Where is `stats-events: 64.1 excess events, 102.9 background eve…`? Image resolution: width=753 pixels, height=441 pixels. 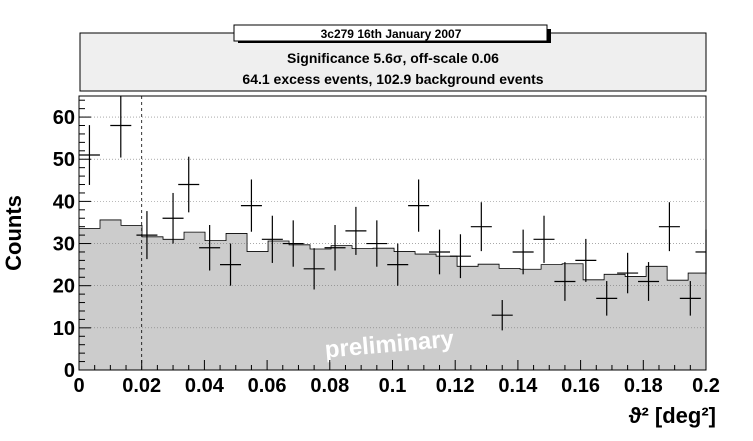
stats-events: 64.1 excess events, 102.9 background eve… is located at coordinates (392, 79).